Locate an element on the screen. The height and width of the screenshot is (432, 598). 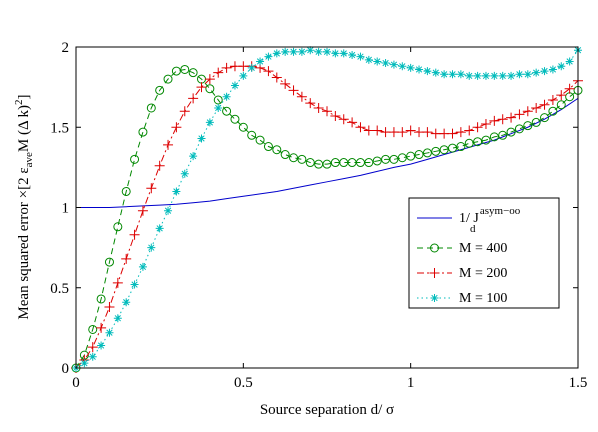
legend-label-m400: M = 400 is located at coordinates (483, 248).